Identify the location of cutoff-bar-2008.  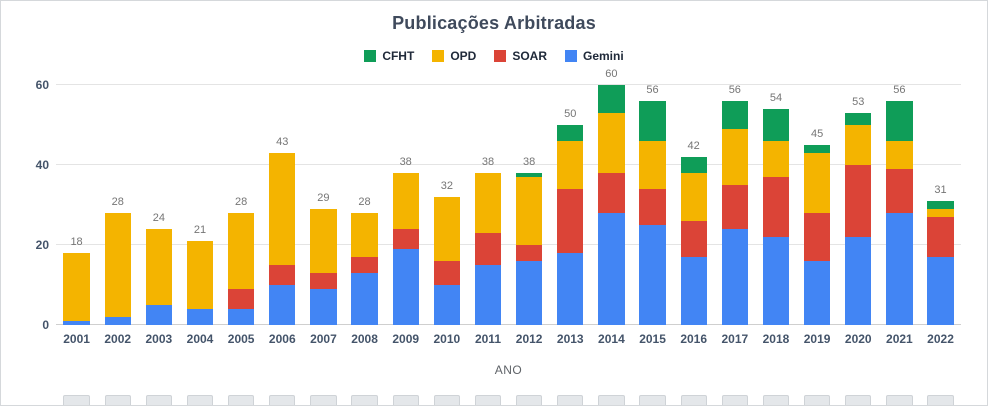
(364, 400).